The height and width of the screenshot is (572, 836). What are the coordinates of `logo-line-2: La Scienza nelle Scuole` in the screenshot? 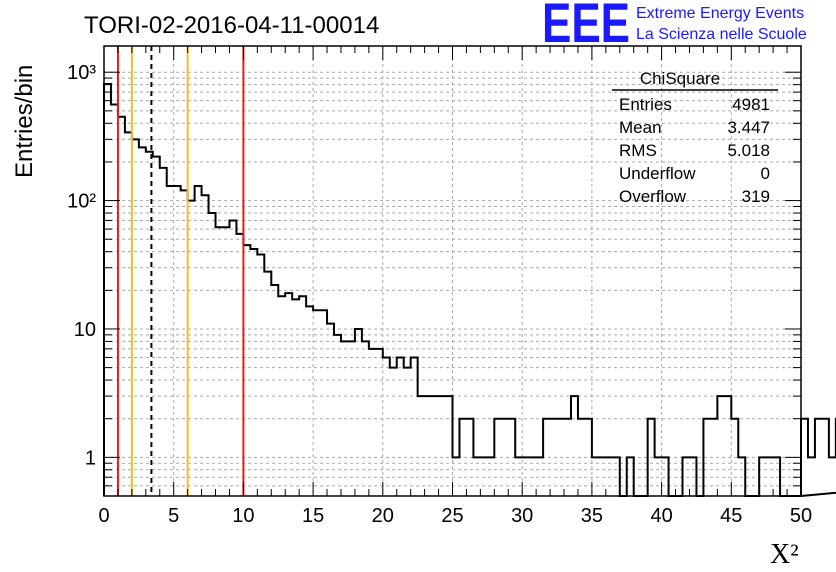 It's located at (721, 34).